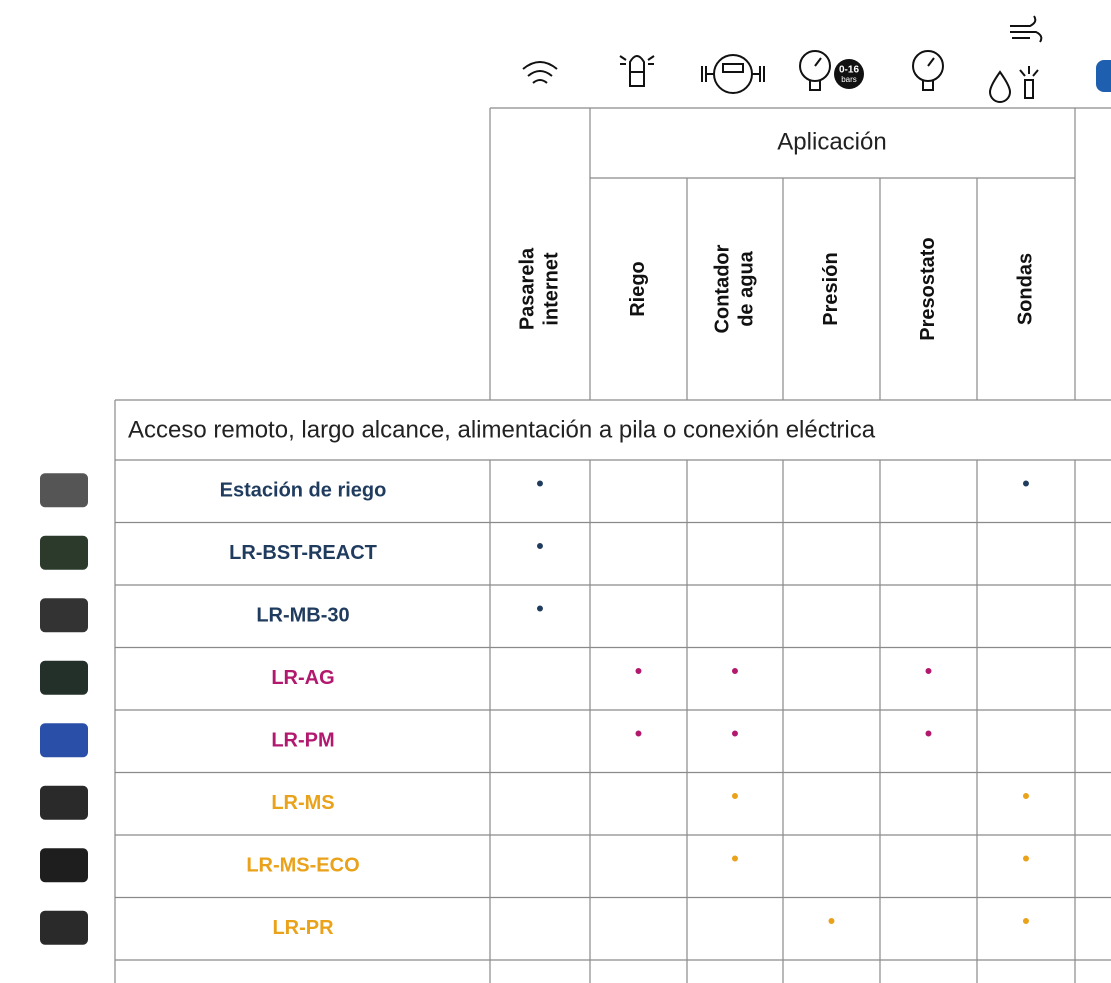 Image resolution: width=1111 pixels, height=983 pixels. Describe the element at coordinates (302, 803) in the screenshot. I see `product-name: LR-MS` at that location.